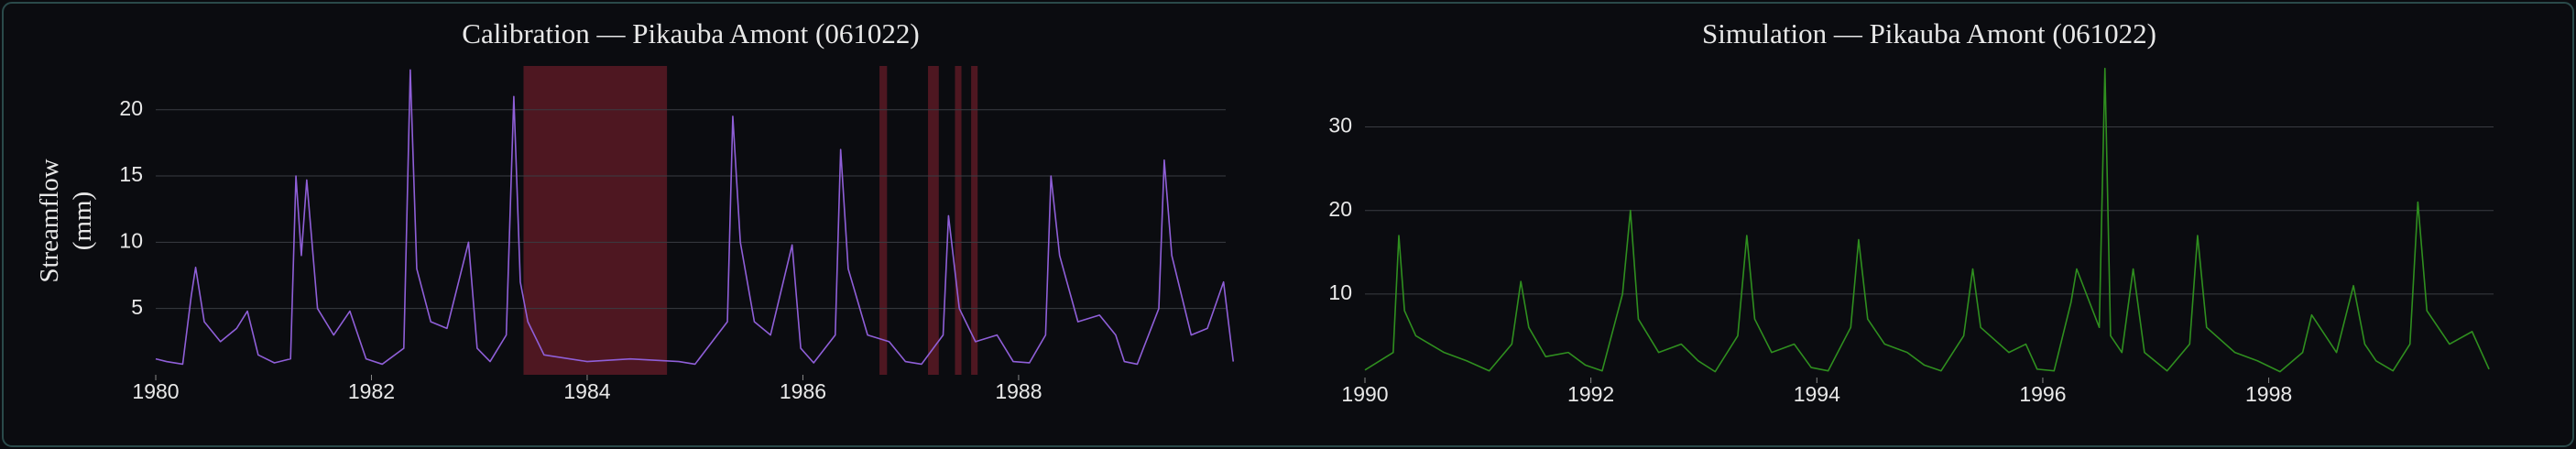  What do you see at coordinates (131, 174) in the screenshot?
I see `y-tick-label: 15` at bounding box center [131, 174].